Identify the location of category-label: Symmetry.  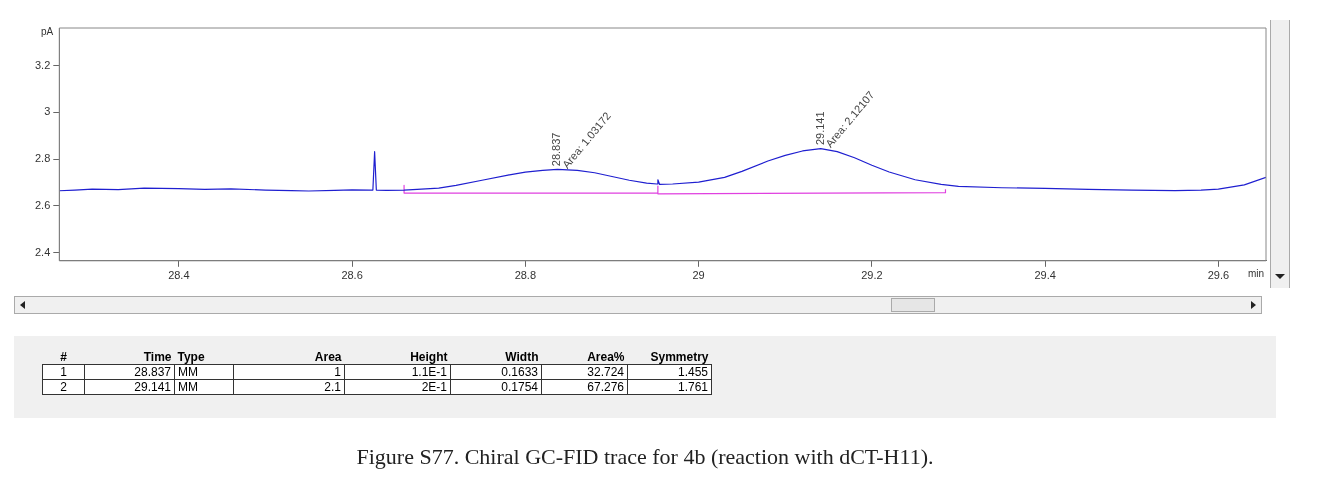
(679, 357).